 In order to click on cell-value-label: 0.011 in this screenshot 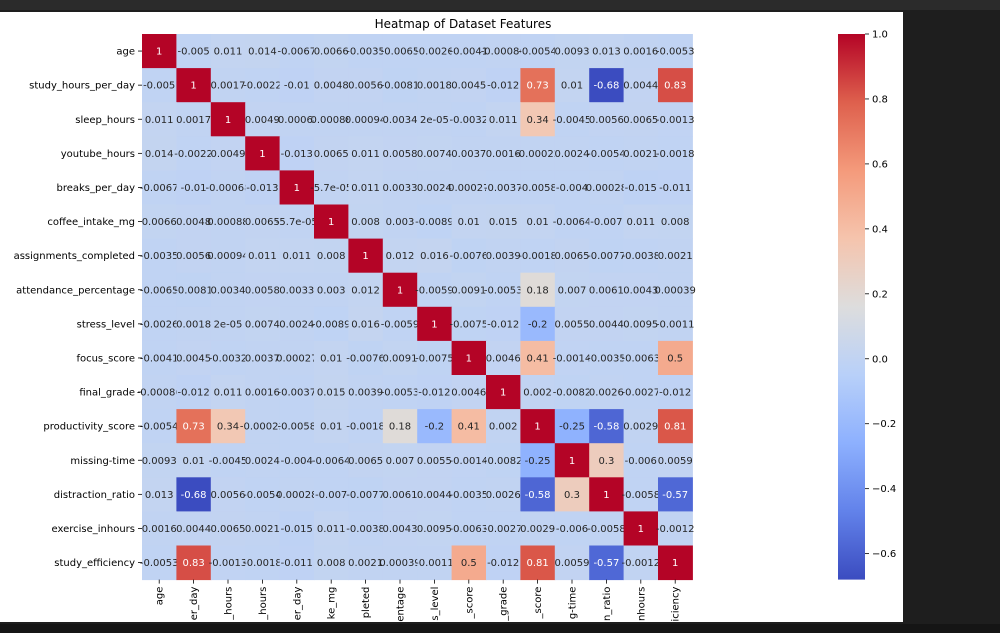, I will do `click(159, 120)`.